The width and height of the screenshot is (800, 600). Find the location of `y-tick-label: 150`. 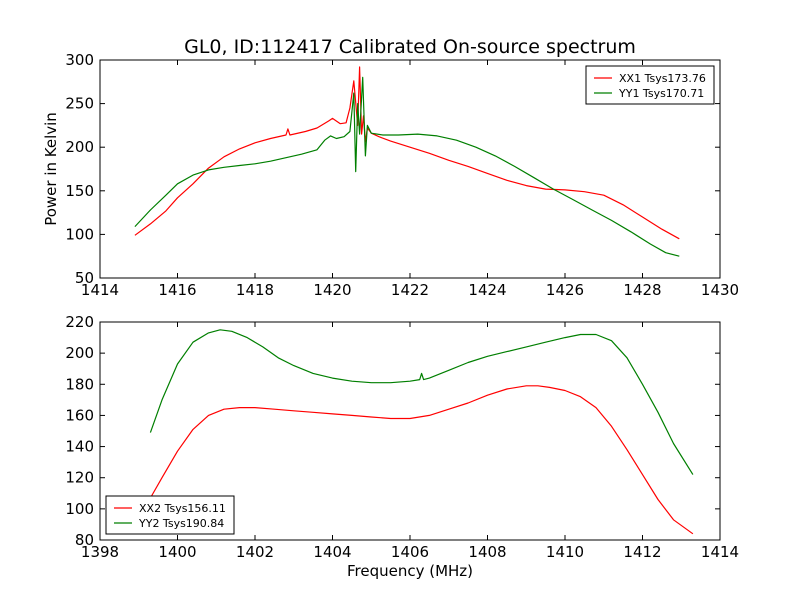

y-tick-label: 150 is located at coordinates (79, 191).